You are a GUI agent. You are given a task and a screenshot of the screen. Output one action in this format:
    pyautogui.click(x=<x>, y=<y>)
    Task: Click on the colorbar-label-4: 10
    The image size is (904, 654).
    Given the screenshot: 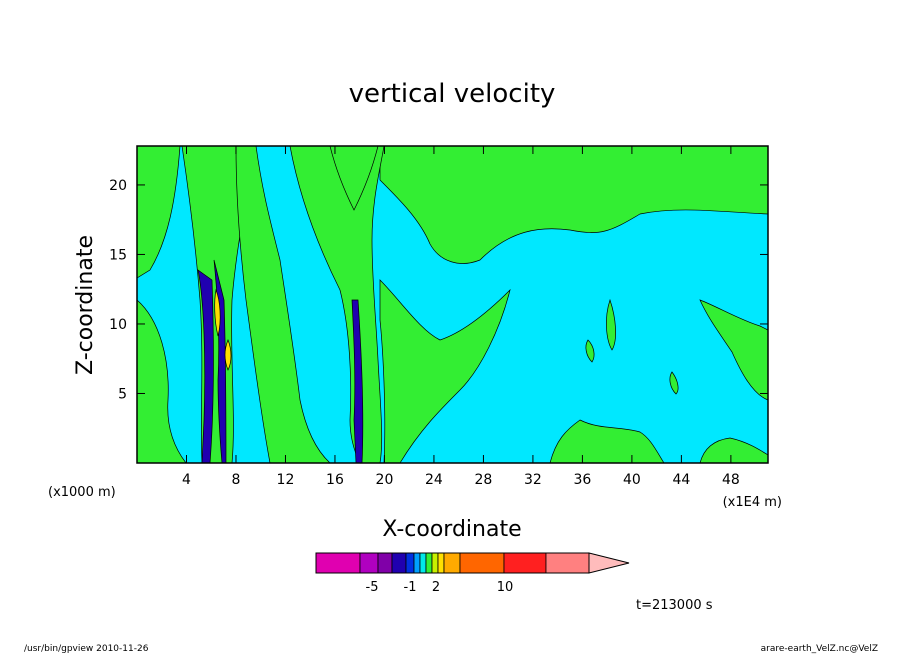 What is the action you would take?
    pyautogui.click(x=505, y=587)
    